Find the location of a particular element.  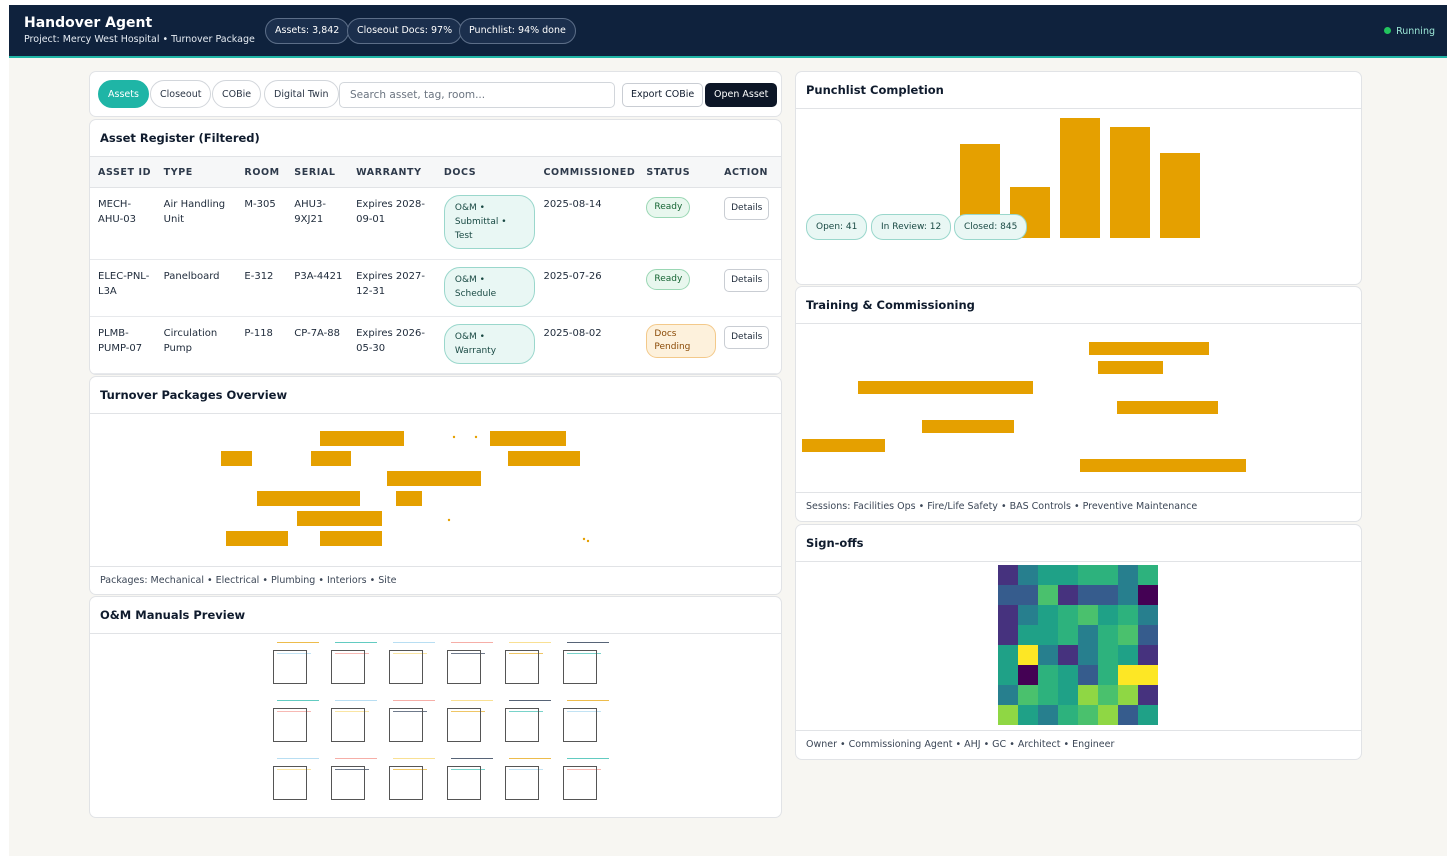

tab-closeout: Closeout is located at coordinates (181, 94).